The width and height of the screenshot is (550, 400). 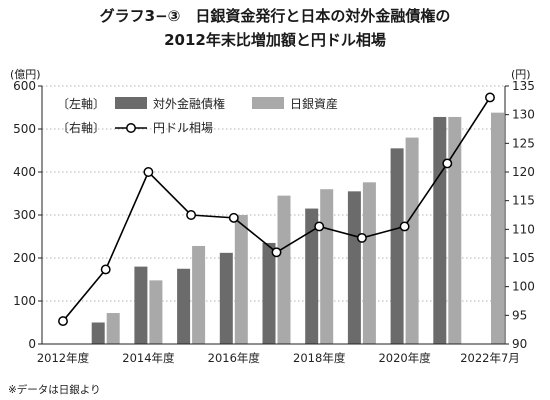 I want to click on chart-title-line-2: 2012年末比増加額と円ドル相場, so click(x=275, y=40).